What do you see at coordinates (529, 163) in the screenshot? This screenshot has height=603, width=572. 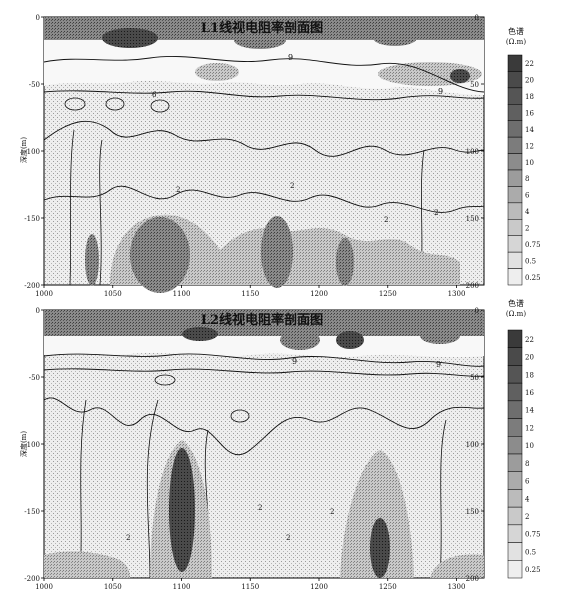 I see `l1-colorbar-label: 10` at bounding box center [529, 163].